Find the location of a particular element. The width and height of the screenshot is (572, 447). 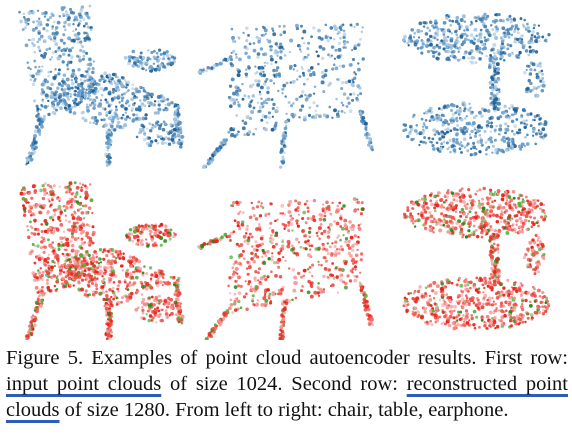

reconstructed-table-point-cloud is located at coordinates (286, 268).